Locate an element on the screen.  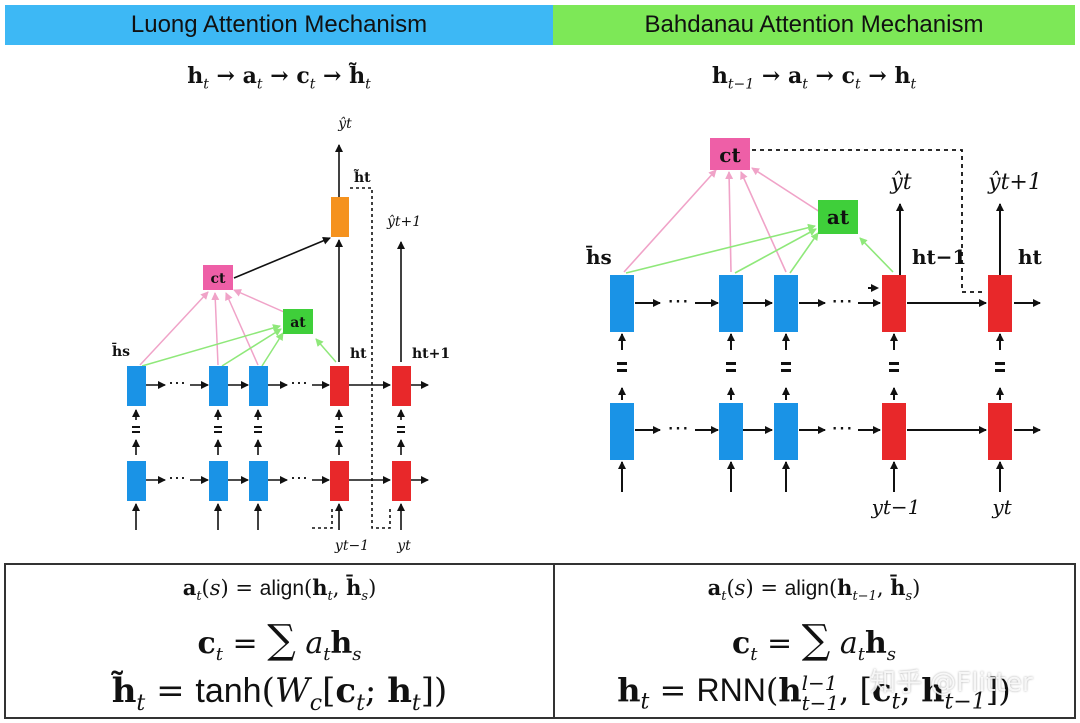
luong-header: Luong Attention Mechanism is located at coordinates (279, 25).